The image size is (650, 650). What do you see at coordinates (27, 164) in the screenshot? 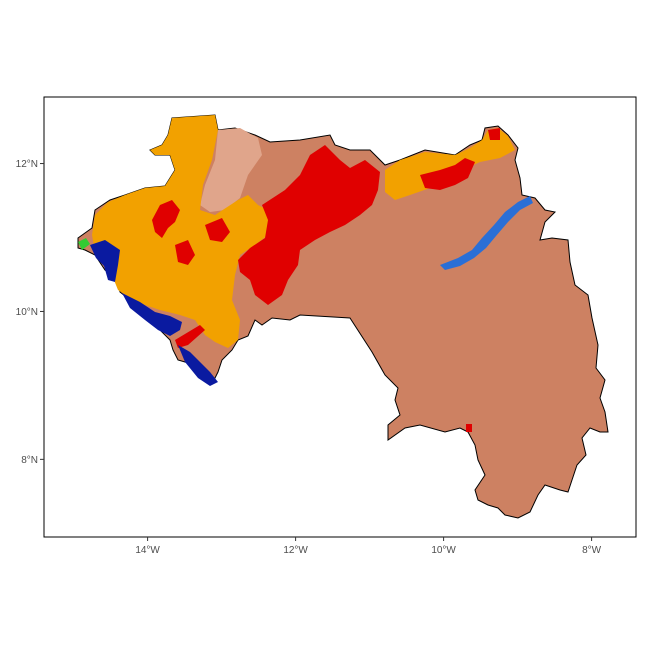
I see `y-tick-label: 12°N` at bounding box center [27, 164].